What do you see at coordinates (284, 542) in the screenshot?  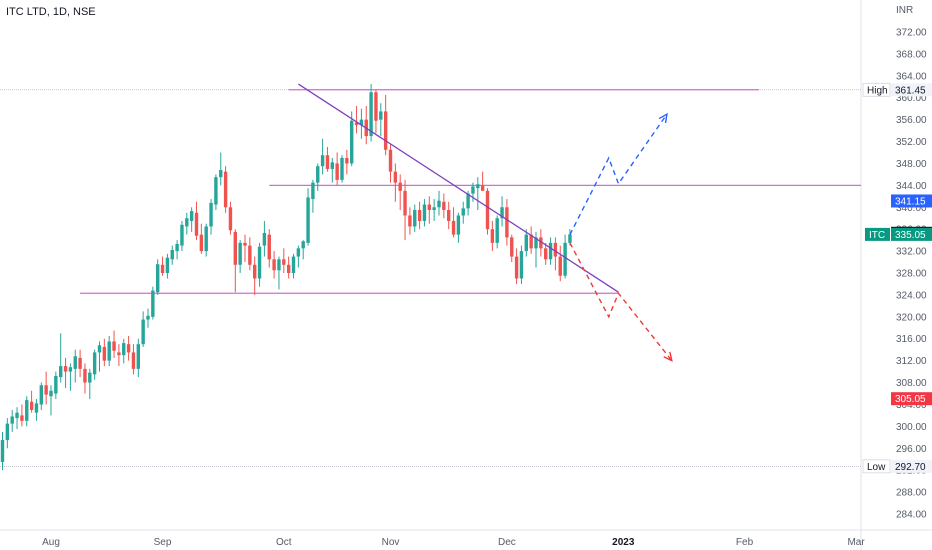 I see `x-tick-label: Oct` at bounding box center [284, 542].